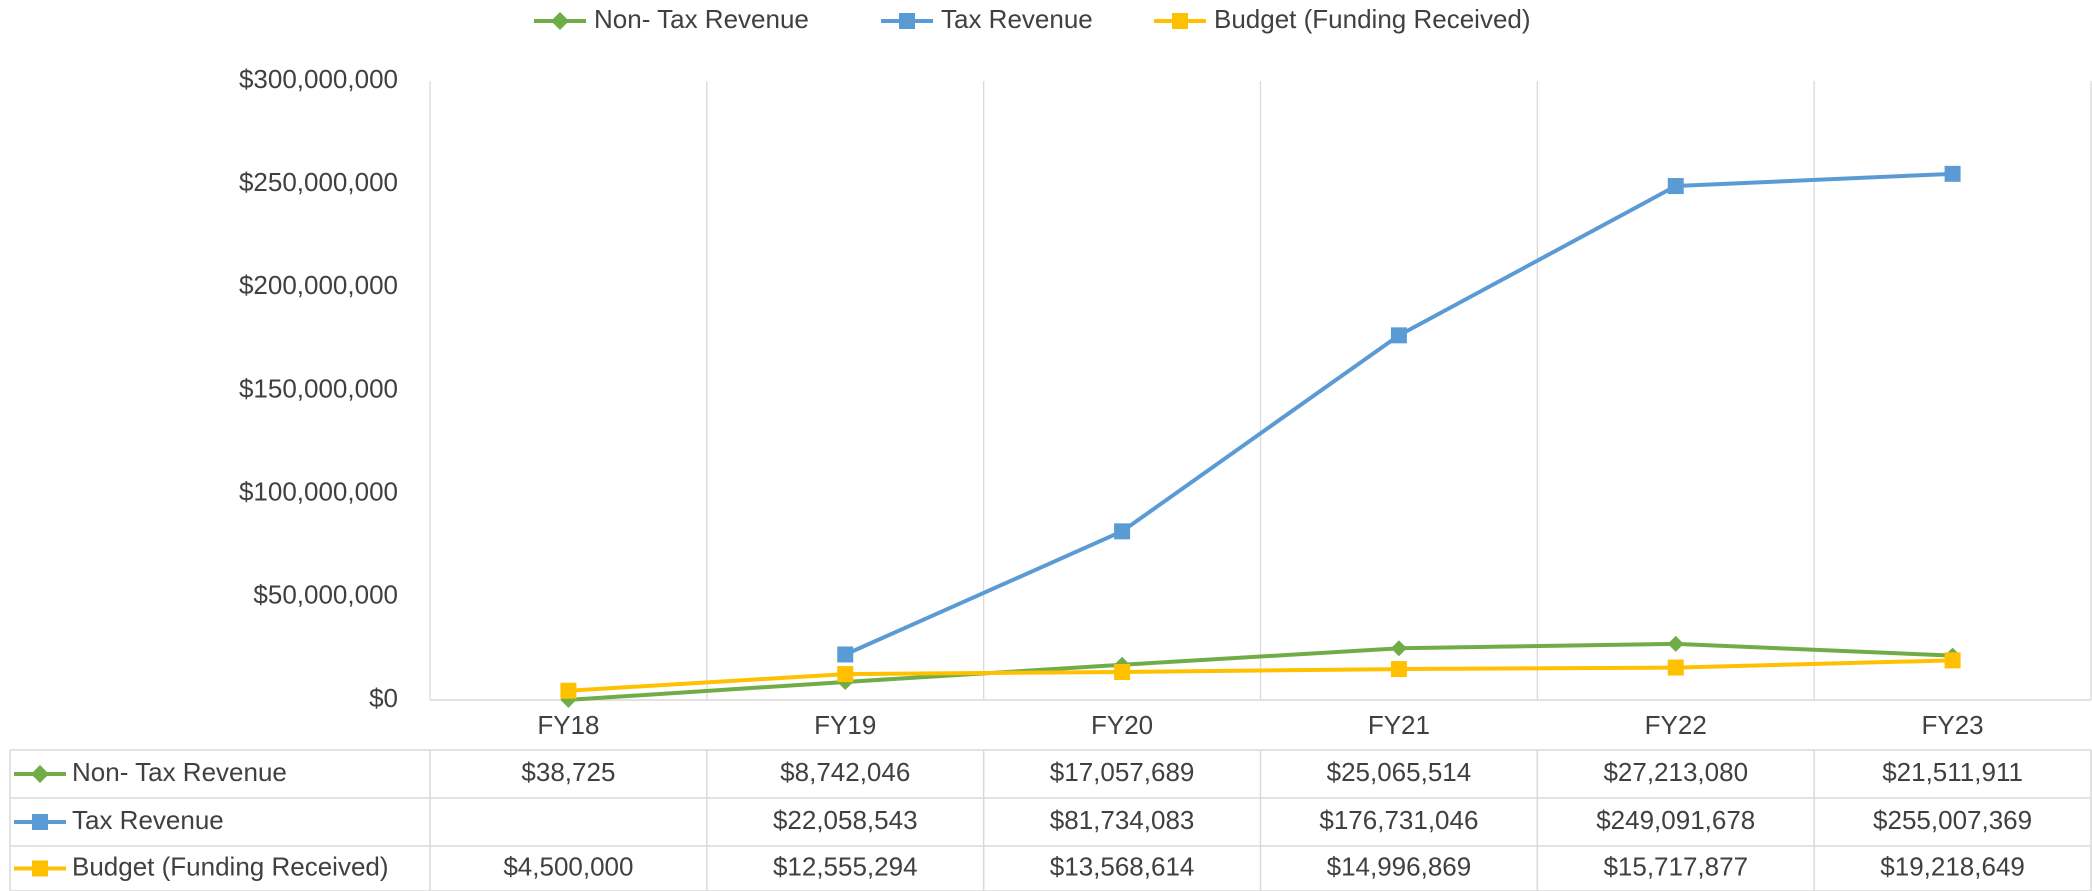  Describe the element at coordinates (1953, 725) in the screenshot. I see `x-tick-label: FY23` at that location.